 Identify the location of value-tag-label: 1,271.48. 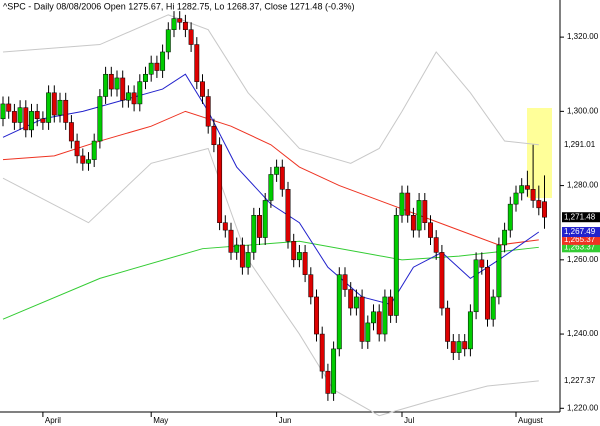
(580, 216).